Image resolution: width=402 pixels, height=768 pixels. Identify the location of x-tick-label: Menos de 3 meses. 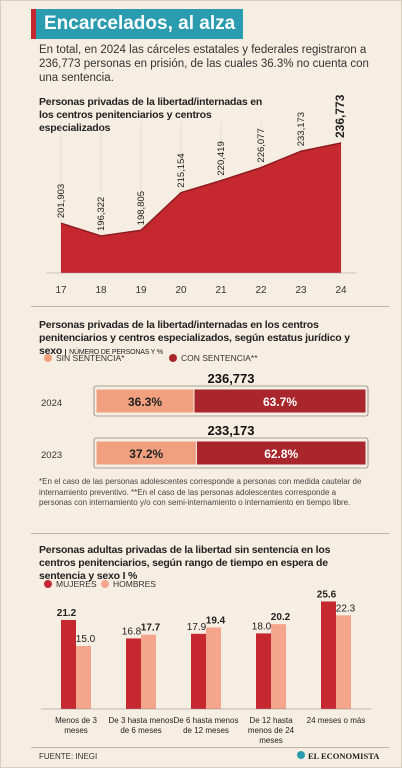
(76, 725).